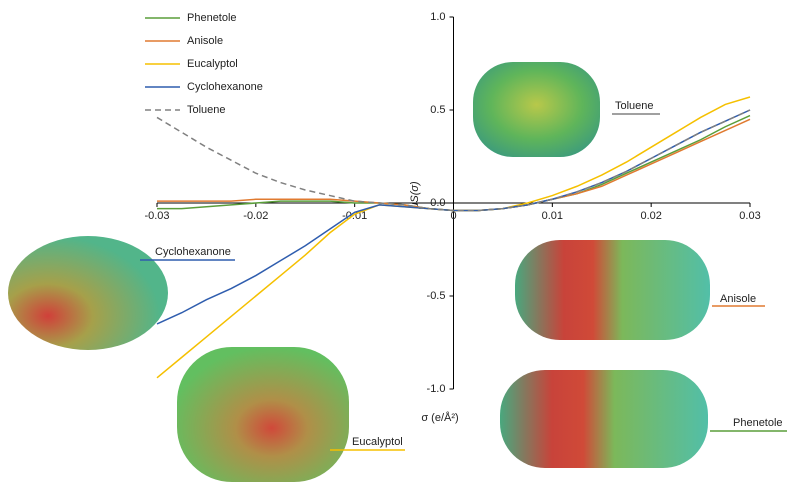 The width and height of the screenshot is (800, 495). Describe the element at coordinates (255, 216) in the screenshot. I see `x-tick-label: -0.02` at that location.